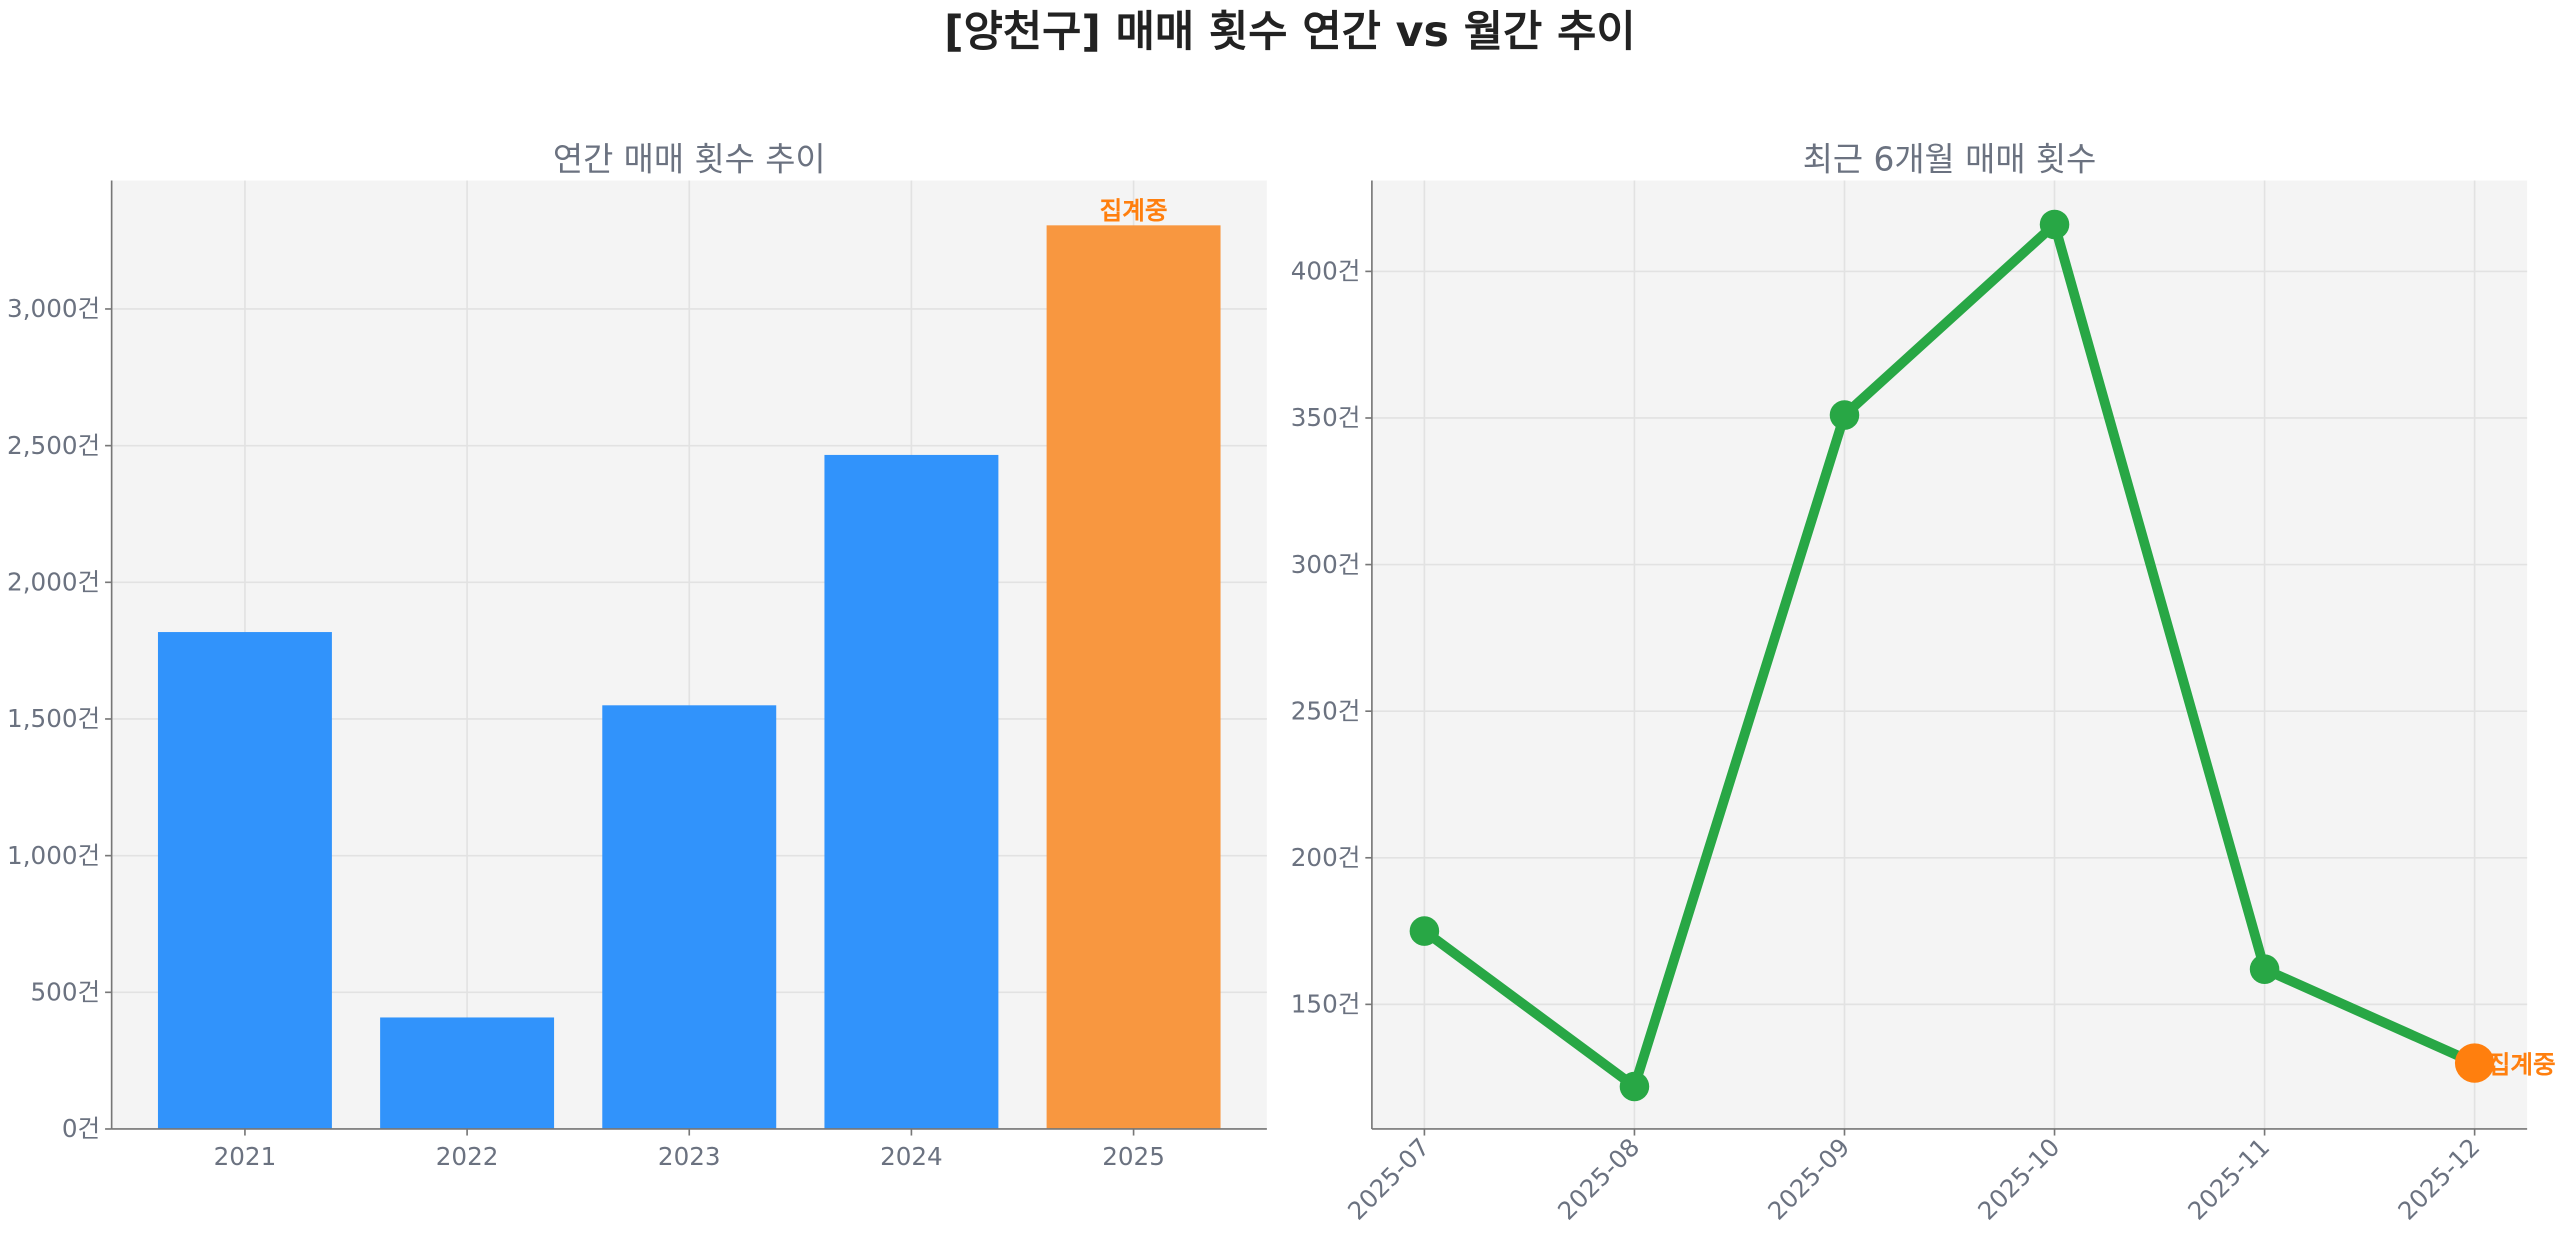  I want to click on figure-title: [양천구] 매매 횟수 연간 vs 월간 추이, so click(1289, 32).